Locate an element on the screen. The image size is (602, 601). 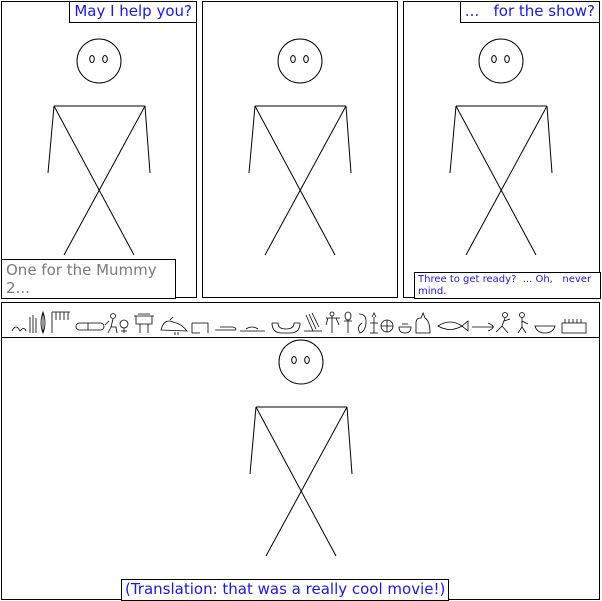
narration-text: Three to get ready? ... Oh, never mind. is located at coordinates (506, 285).